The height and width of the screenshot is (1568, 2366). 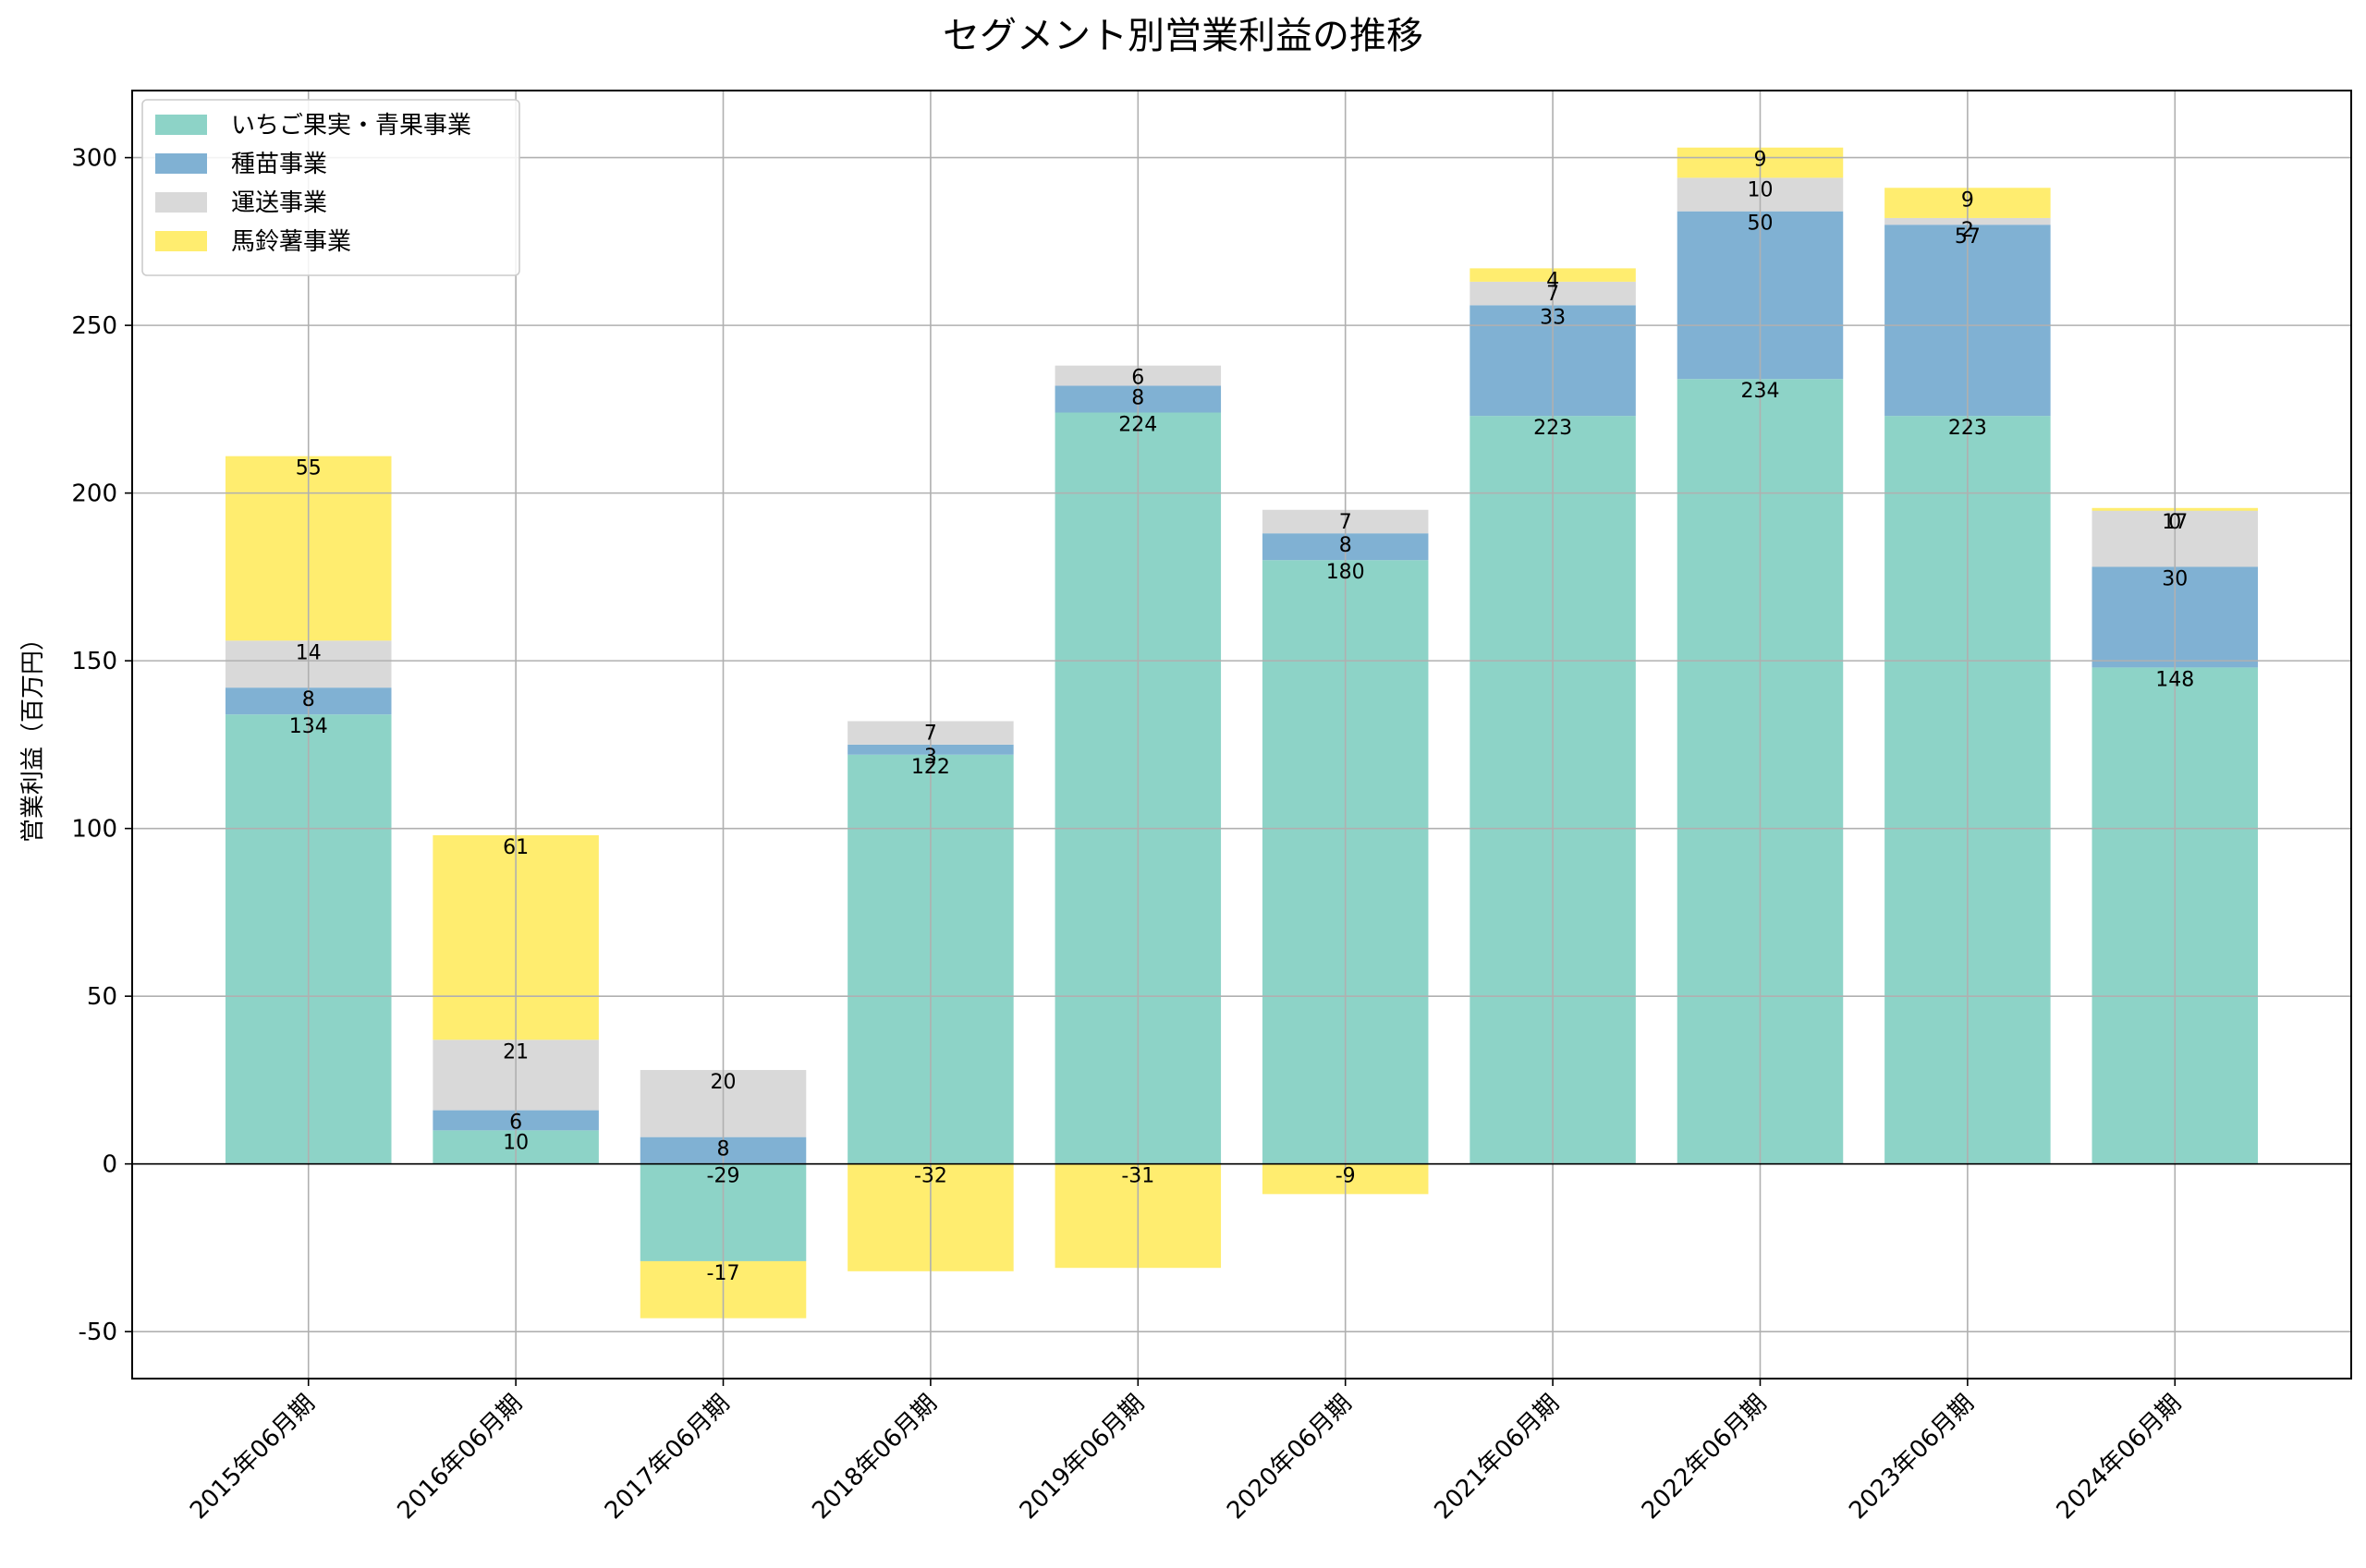 What do you see at coordinates (351, 126) in the screenshot?
I see `legend-label: いちご果実・青果事業` at bounding box center [351, 126].